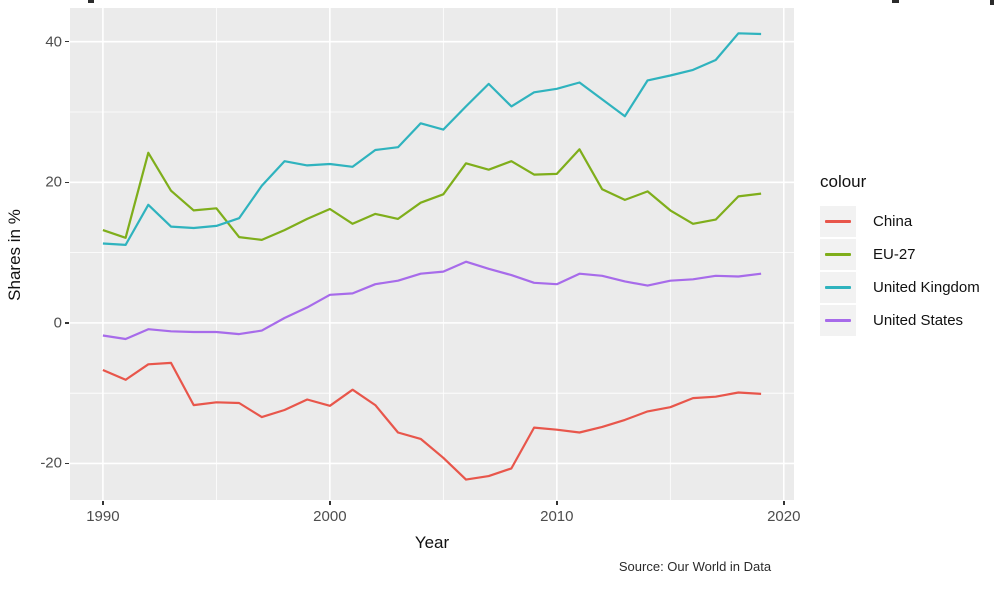  I want to click on x-tick-label: 2010, so click(557, 516).